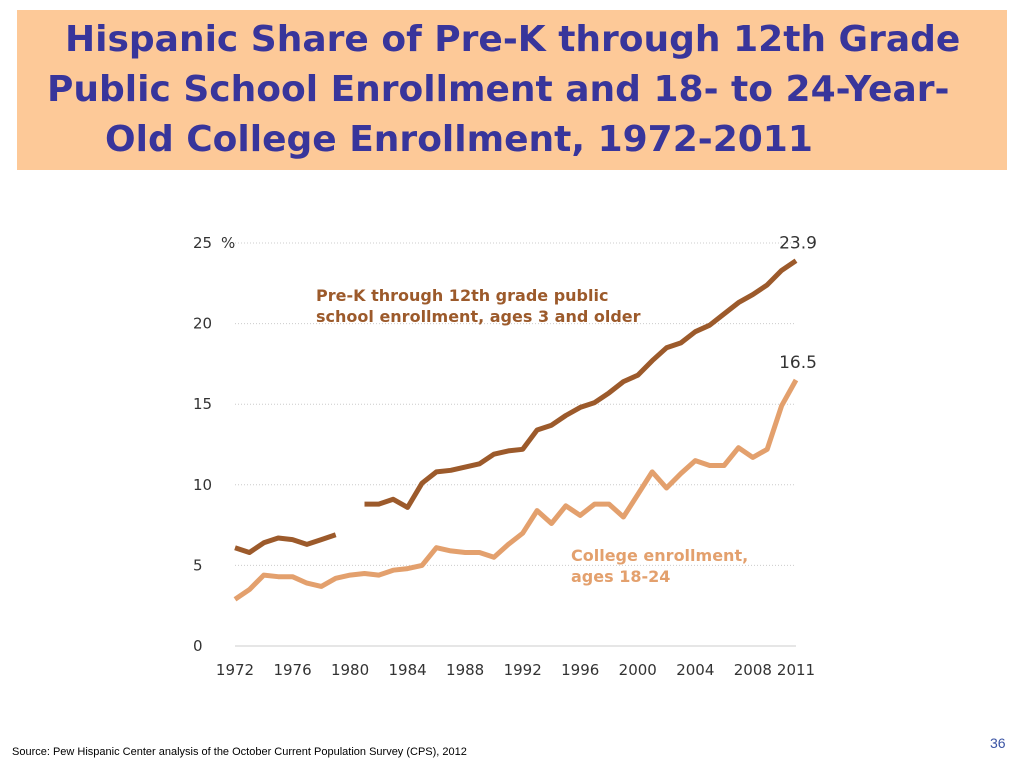 The height and width of the screenshot is (768, 1024). I want to click on x-tick-label-2008: 2008, so click(753, 670).